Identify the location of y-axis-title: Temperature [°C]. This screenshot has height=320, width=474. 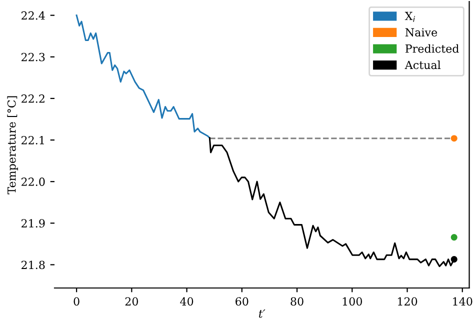
(12, 145).